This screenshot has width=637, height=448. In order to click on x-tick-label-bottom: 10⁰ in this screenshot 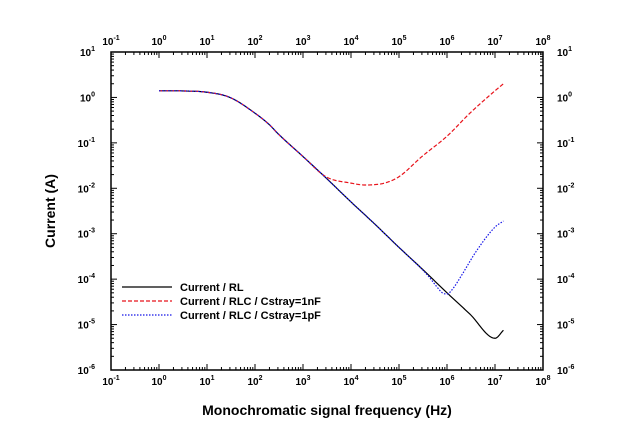, I will do `click(158, 381)`.